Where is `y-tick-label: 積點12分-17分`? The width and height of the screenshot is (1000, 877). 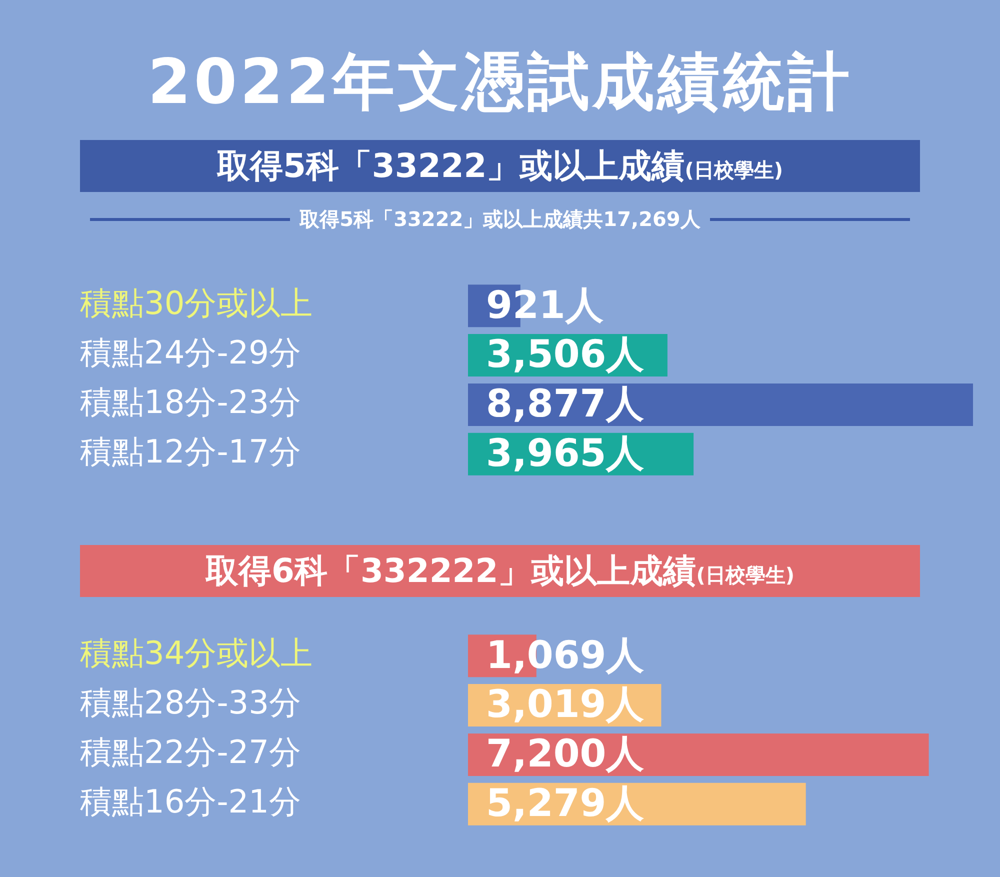 y-tick-label: 積點12分-17分 is located at coordinates (190, 451).